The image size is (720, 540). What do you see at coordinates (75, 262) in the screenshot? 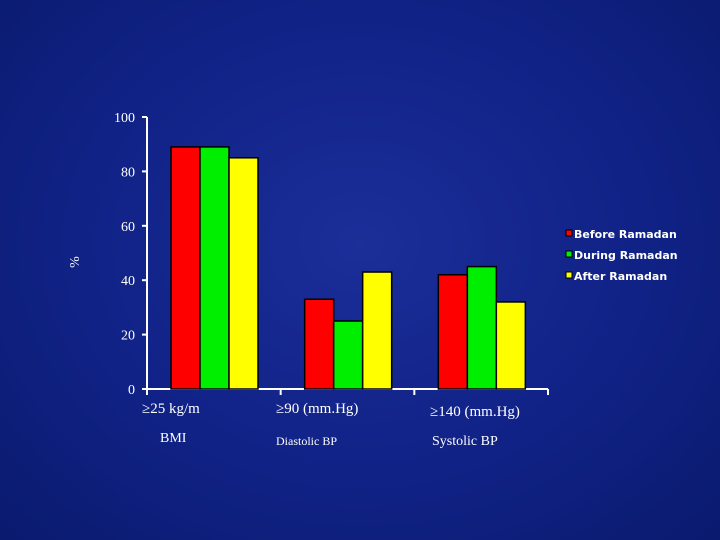
I see `y-axis-label: %` at bounding box center [75, 262].